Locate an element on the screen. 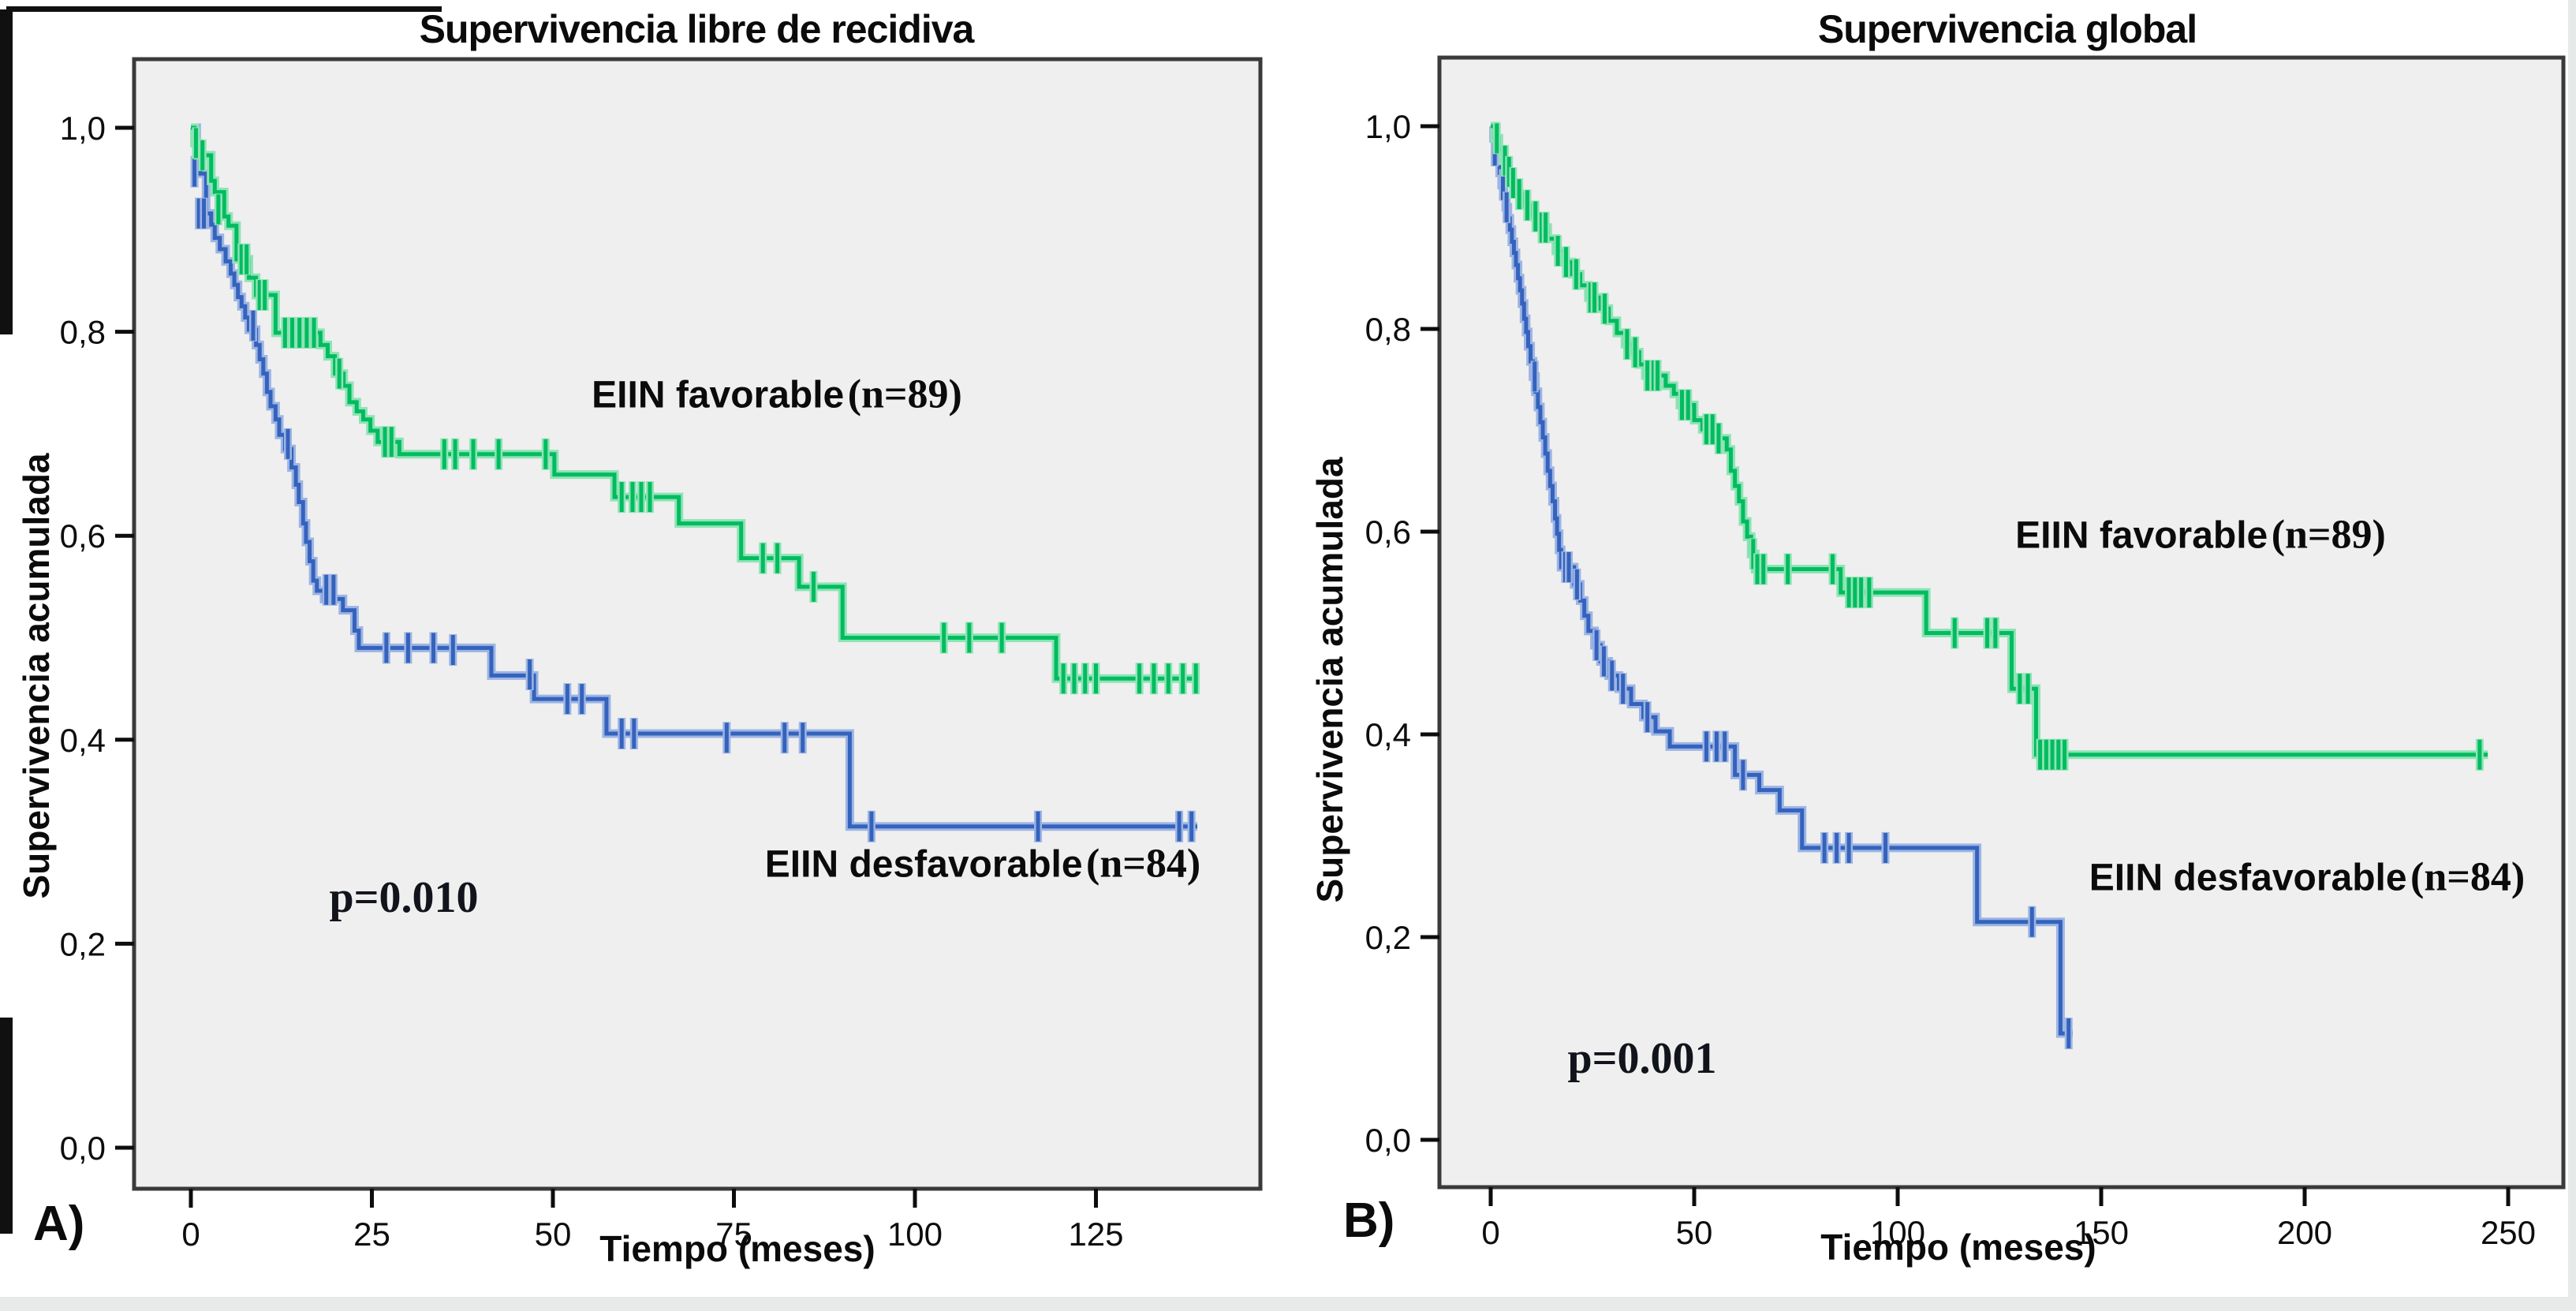  frame-left-strip-lower is located at coordinates (6, 1126).